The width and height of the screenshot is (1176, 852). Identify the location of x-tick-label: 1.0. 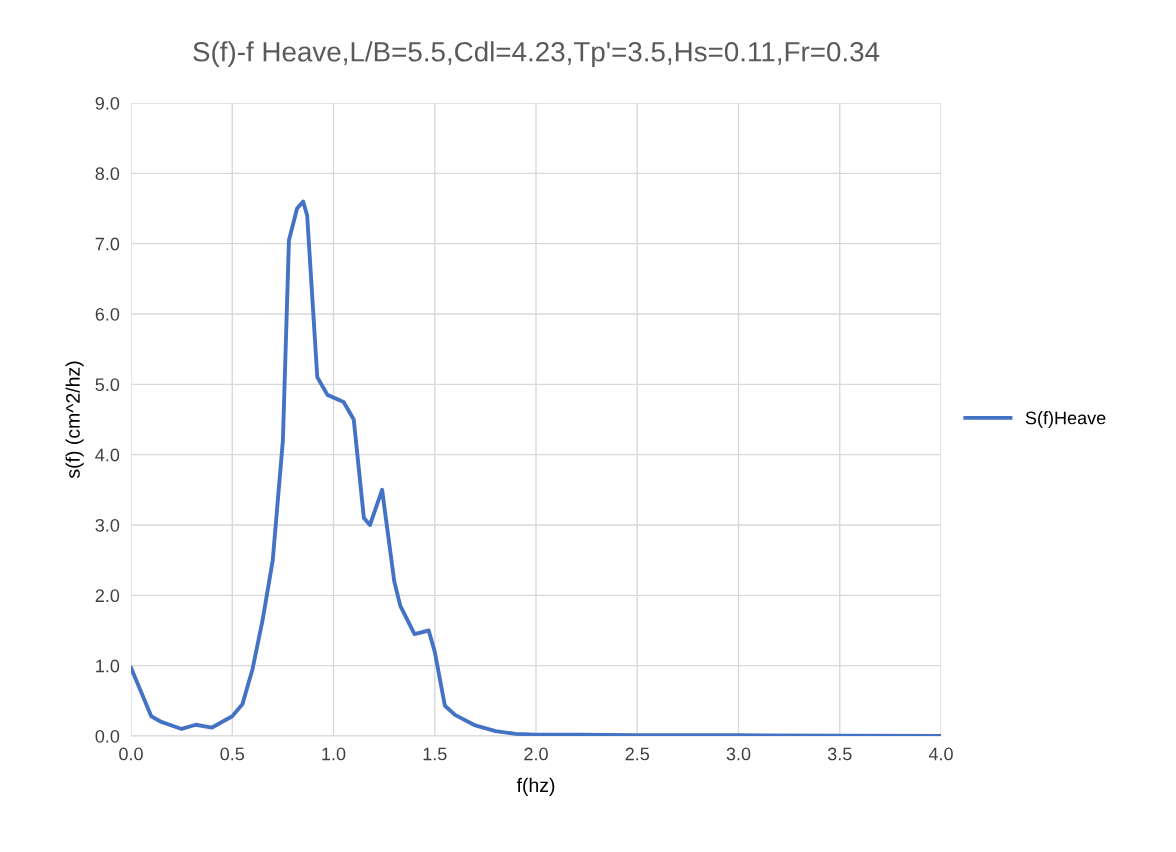
(334, 754).